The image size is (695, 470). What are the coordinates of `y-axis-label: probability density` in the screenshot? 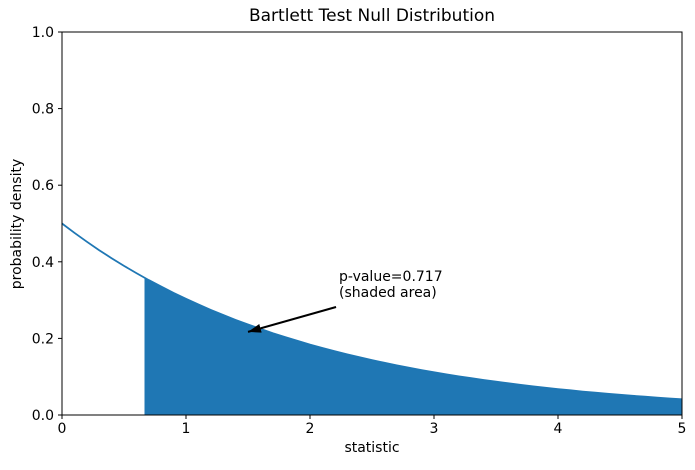 It's located at (17, 224).